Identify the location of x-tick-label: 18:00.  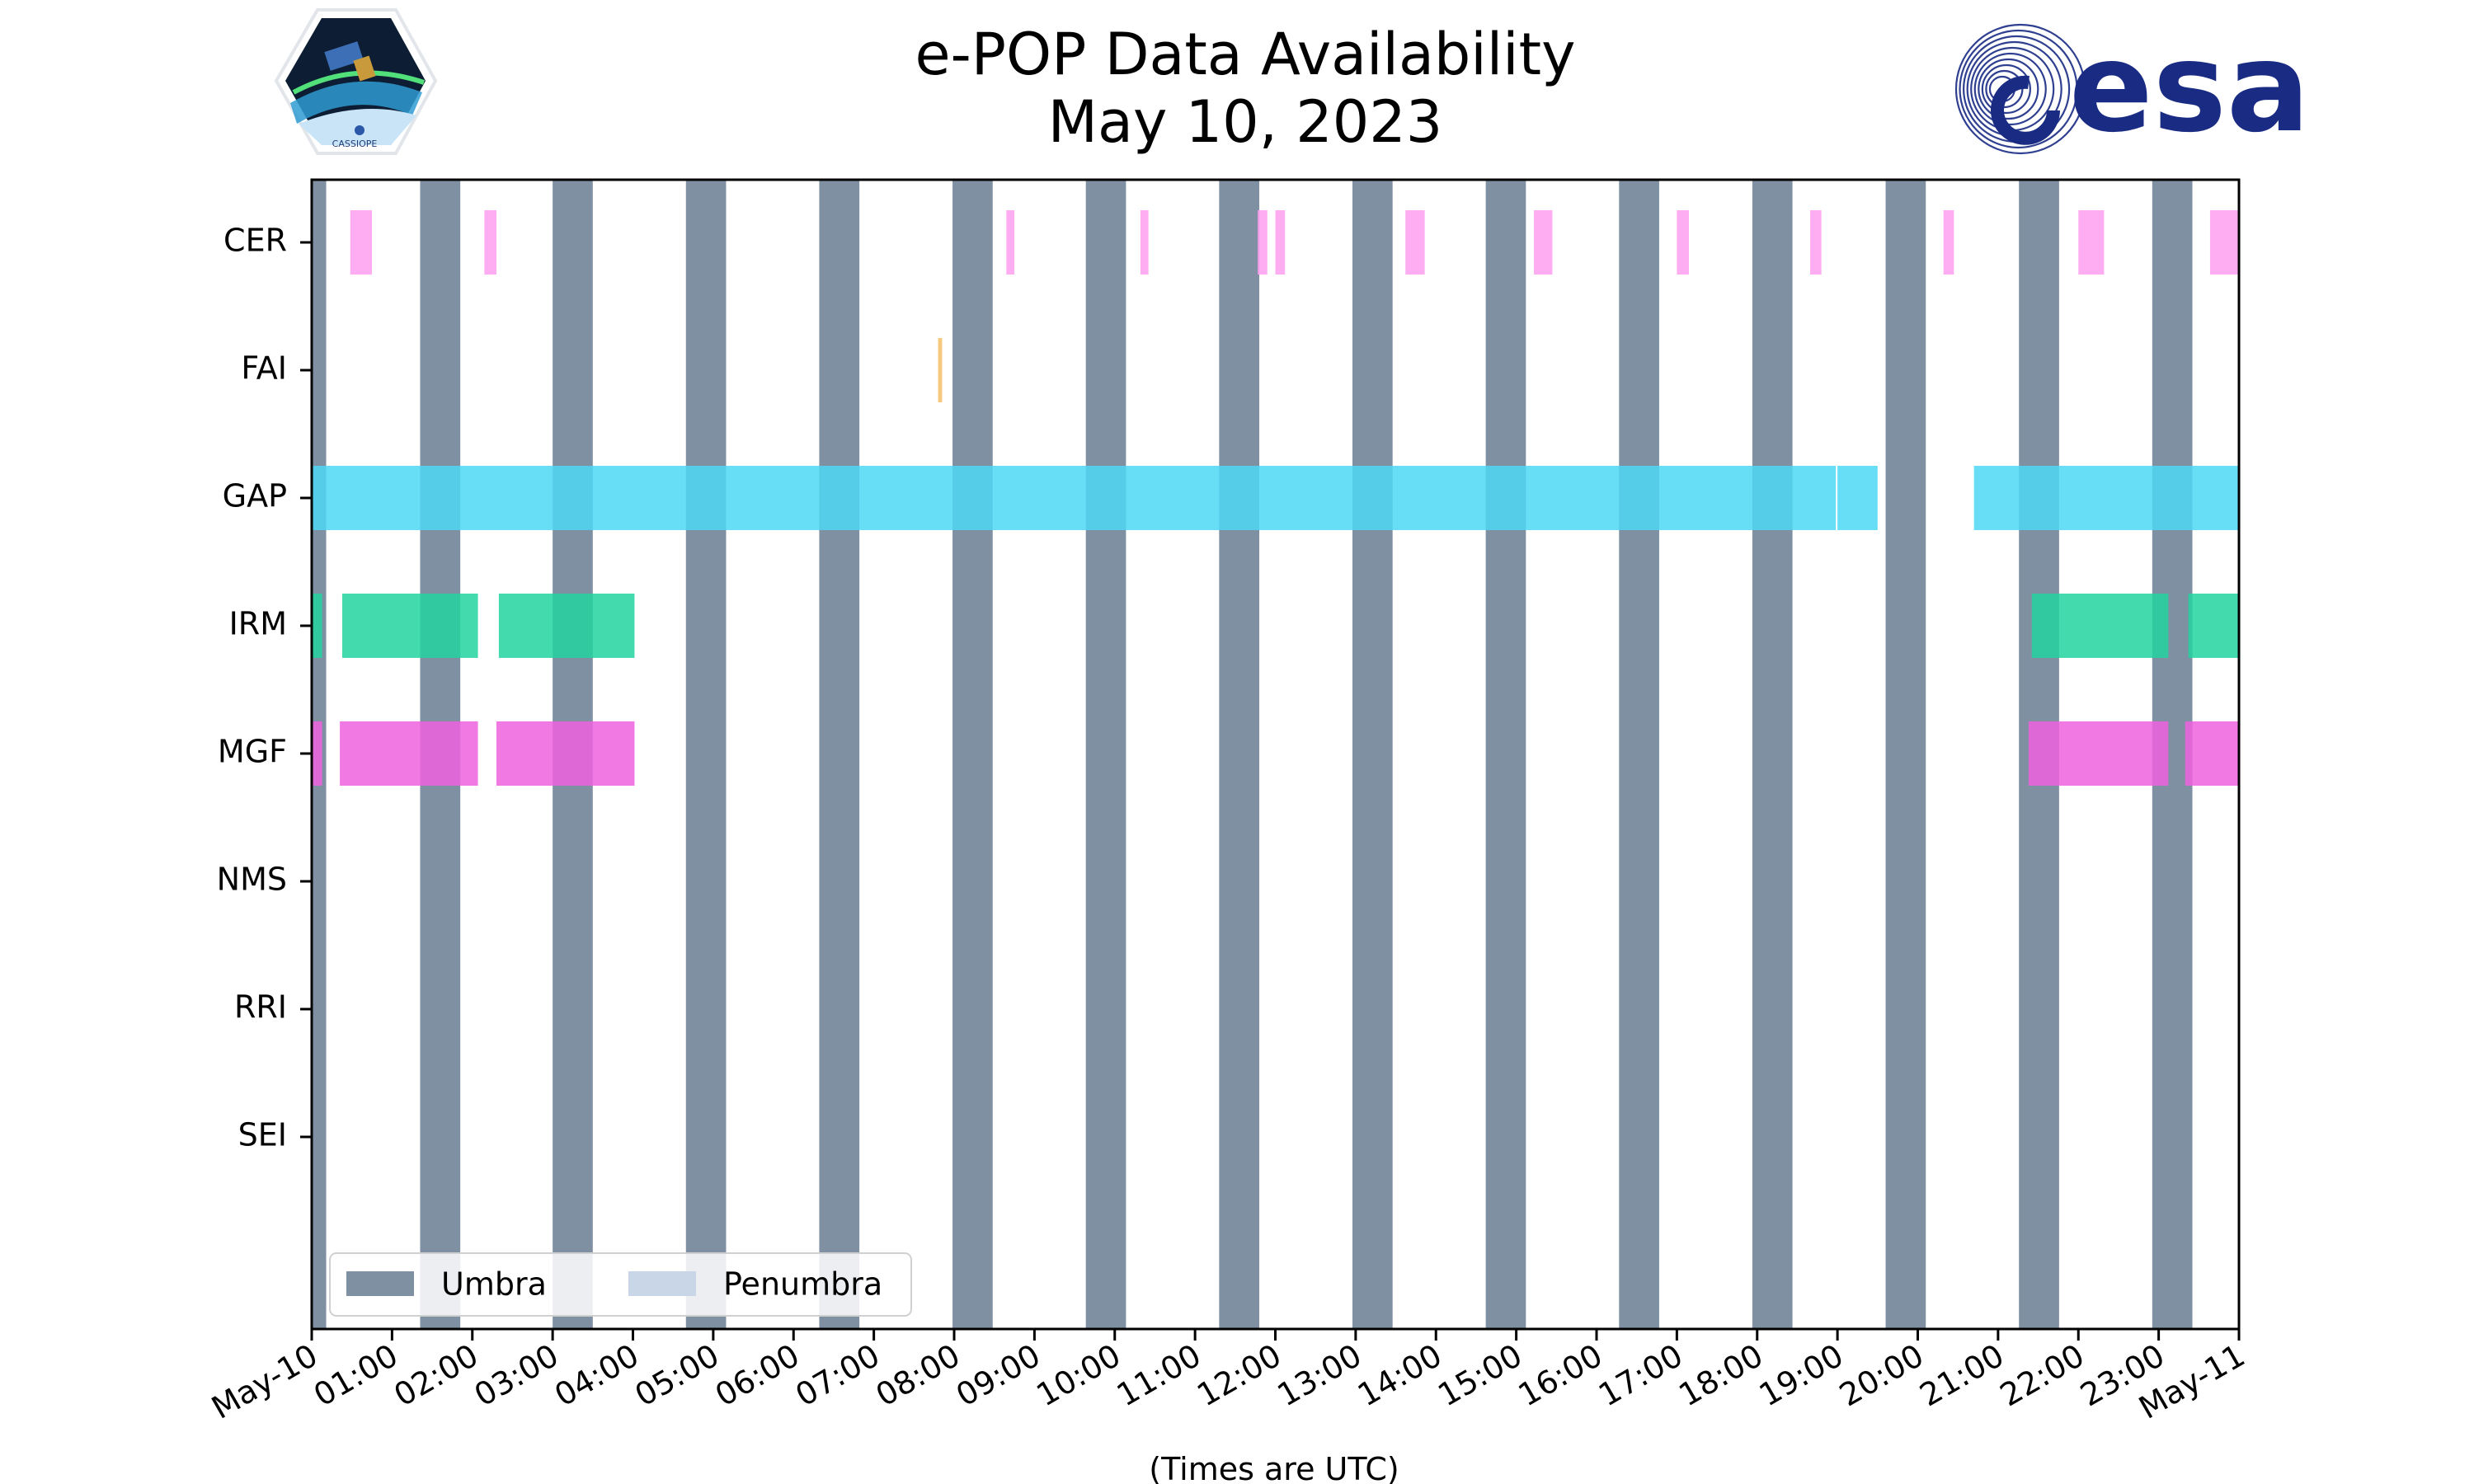
(1720, 1375).